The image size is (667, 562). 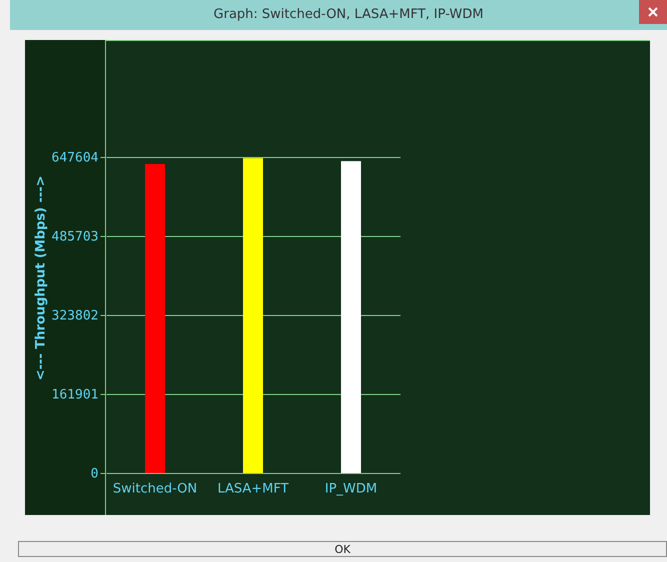 I want to click on x-tick-label: IP_WDM, so click(x=351, y=489).